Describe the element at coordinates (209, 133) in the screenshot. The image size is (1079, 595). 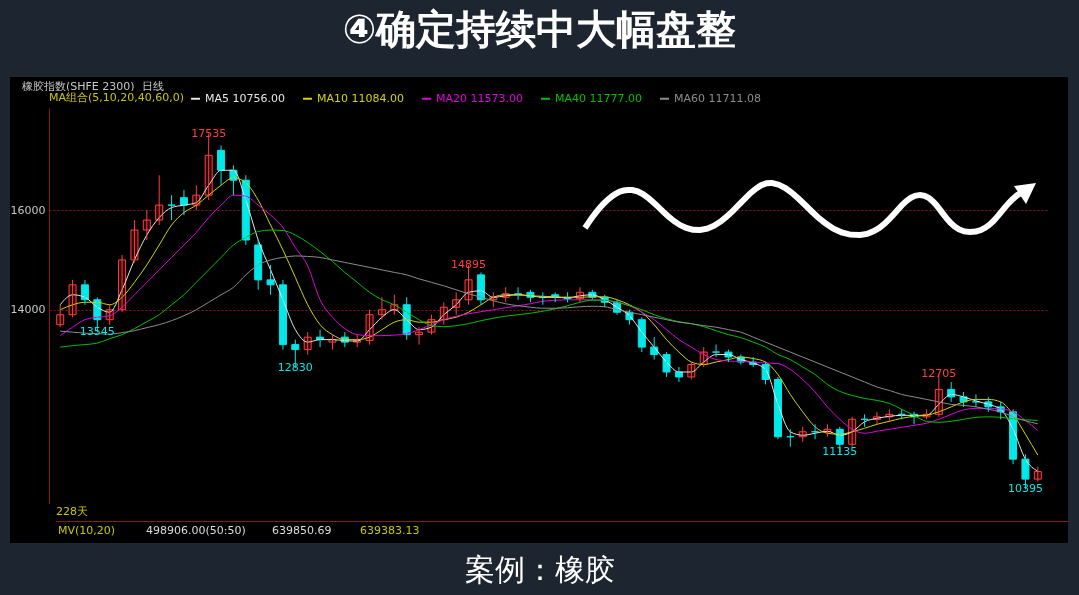
I see `annotation: 17535` at that location.